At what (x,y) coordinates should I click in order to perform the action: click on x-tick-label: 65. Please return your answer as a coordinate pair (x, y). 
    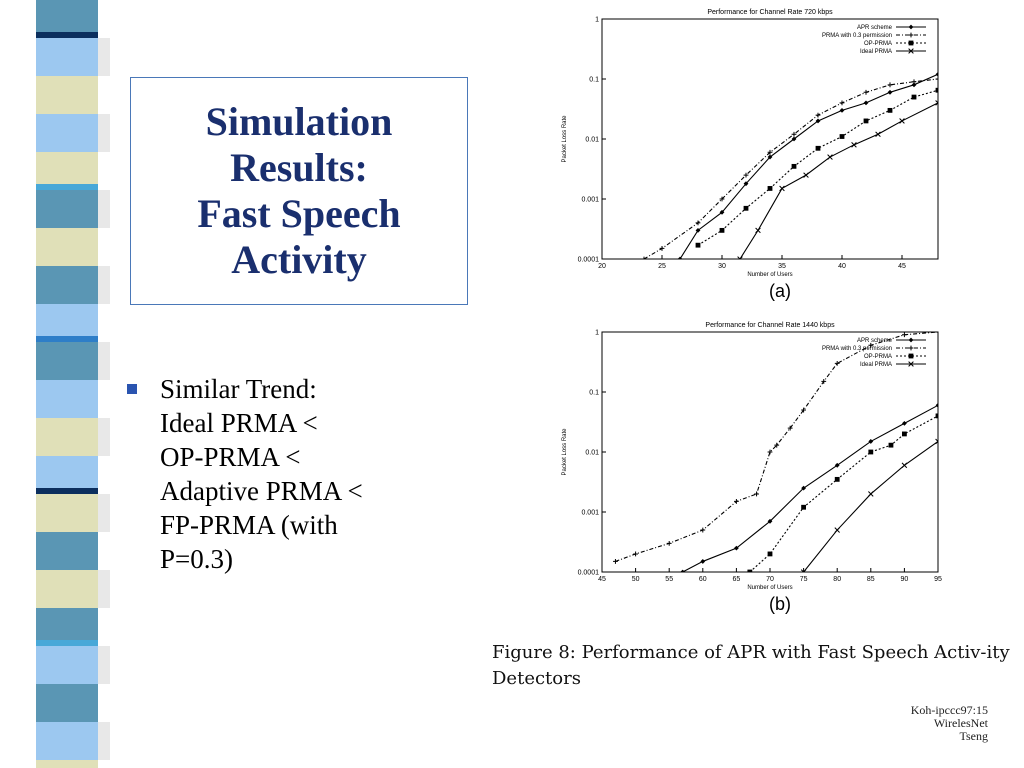
    Looking at the image, I should click on (737, 579).